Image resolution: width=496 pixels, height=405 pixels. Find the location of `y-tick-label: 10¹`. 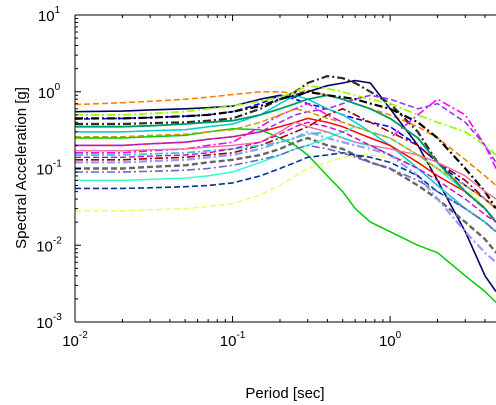

y-tick-label: 10¹ is located at coordinates (49, 15).